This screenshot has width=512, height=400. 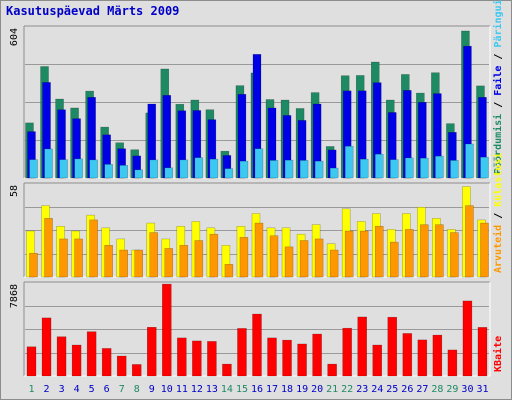 What do you see at coordinates (467, 389) in the screenshot?
I see `x-tick-label: 30` at bounding box center [467, 389].